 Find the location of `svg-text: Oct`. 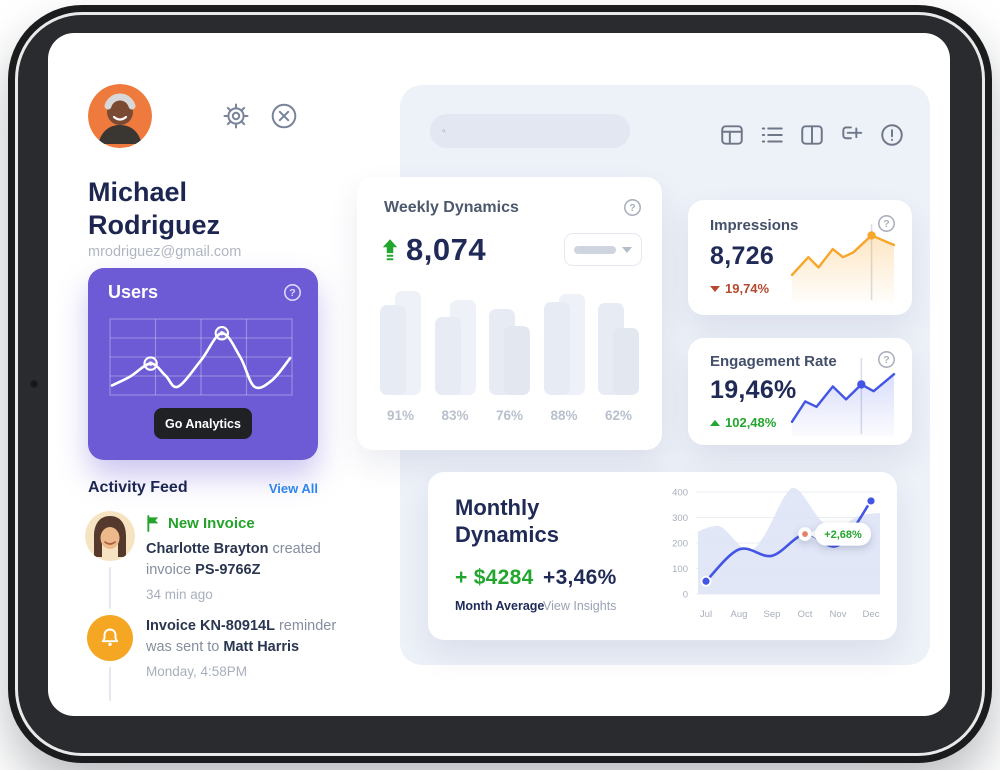

svg-text: Oct is located at coordinates (805, 614).